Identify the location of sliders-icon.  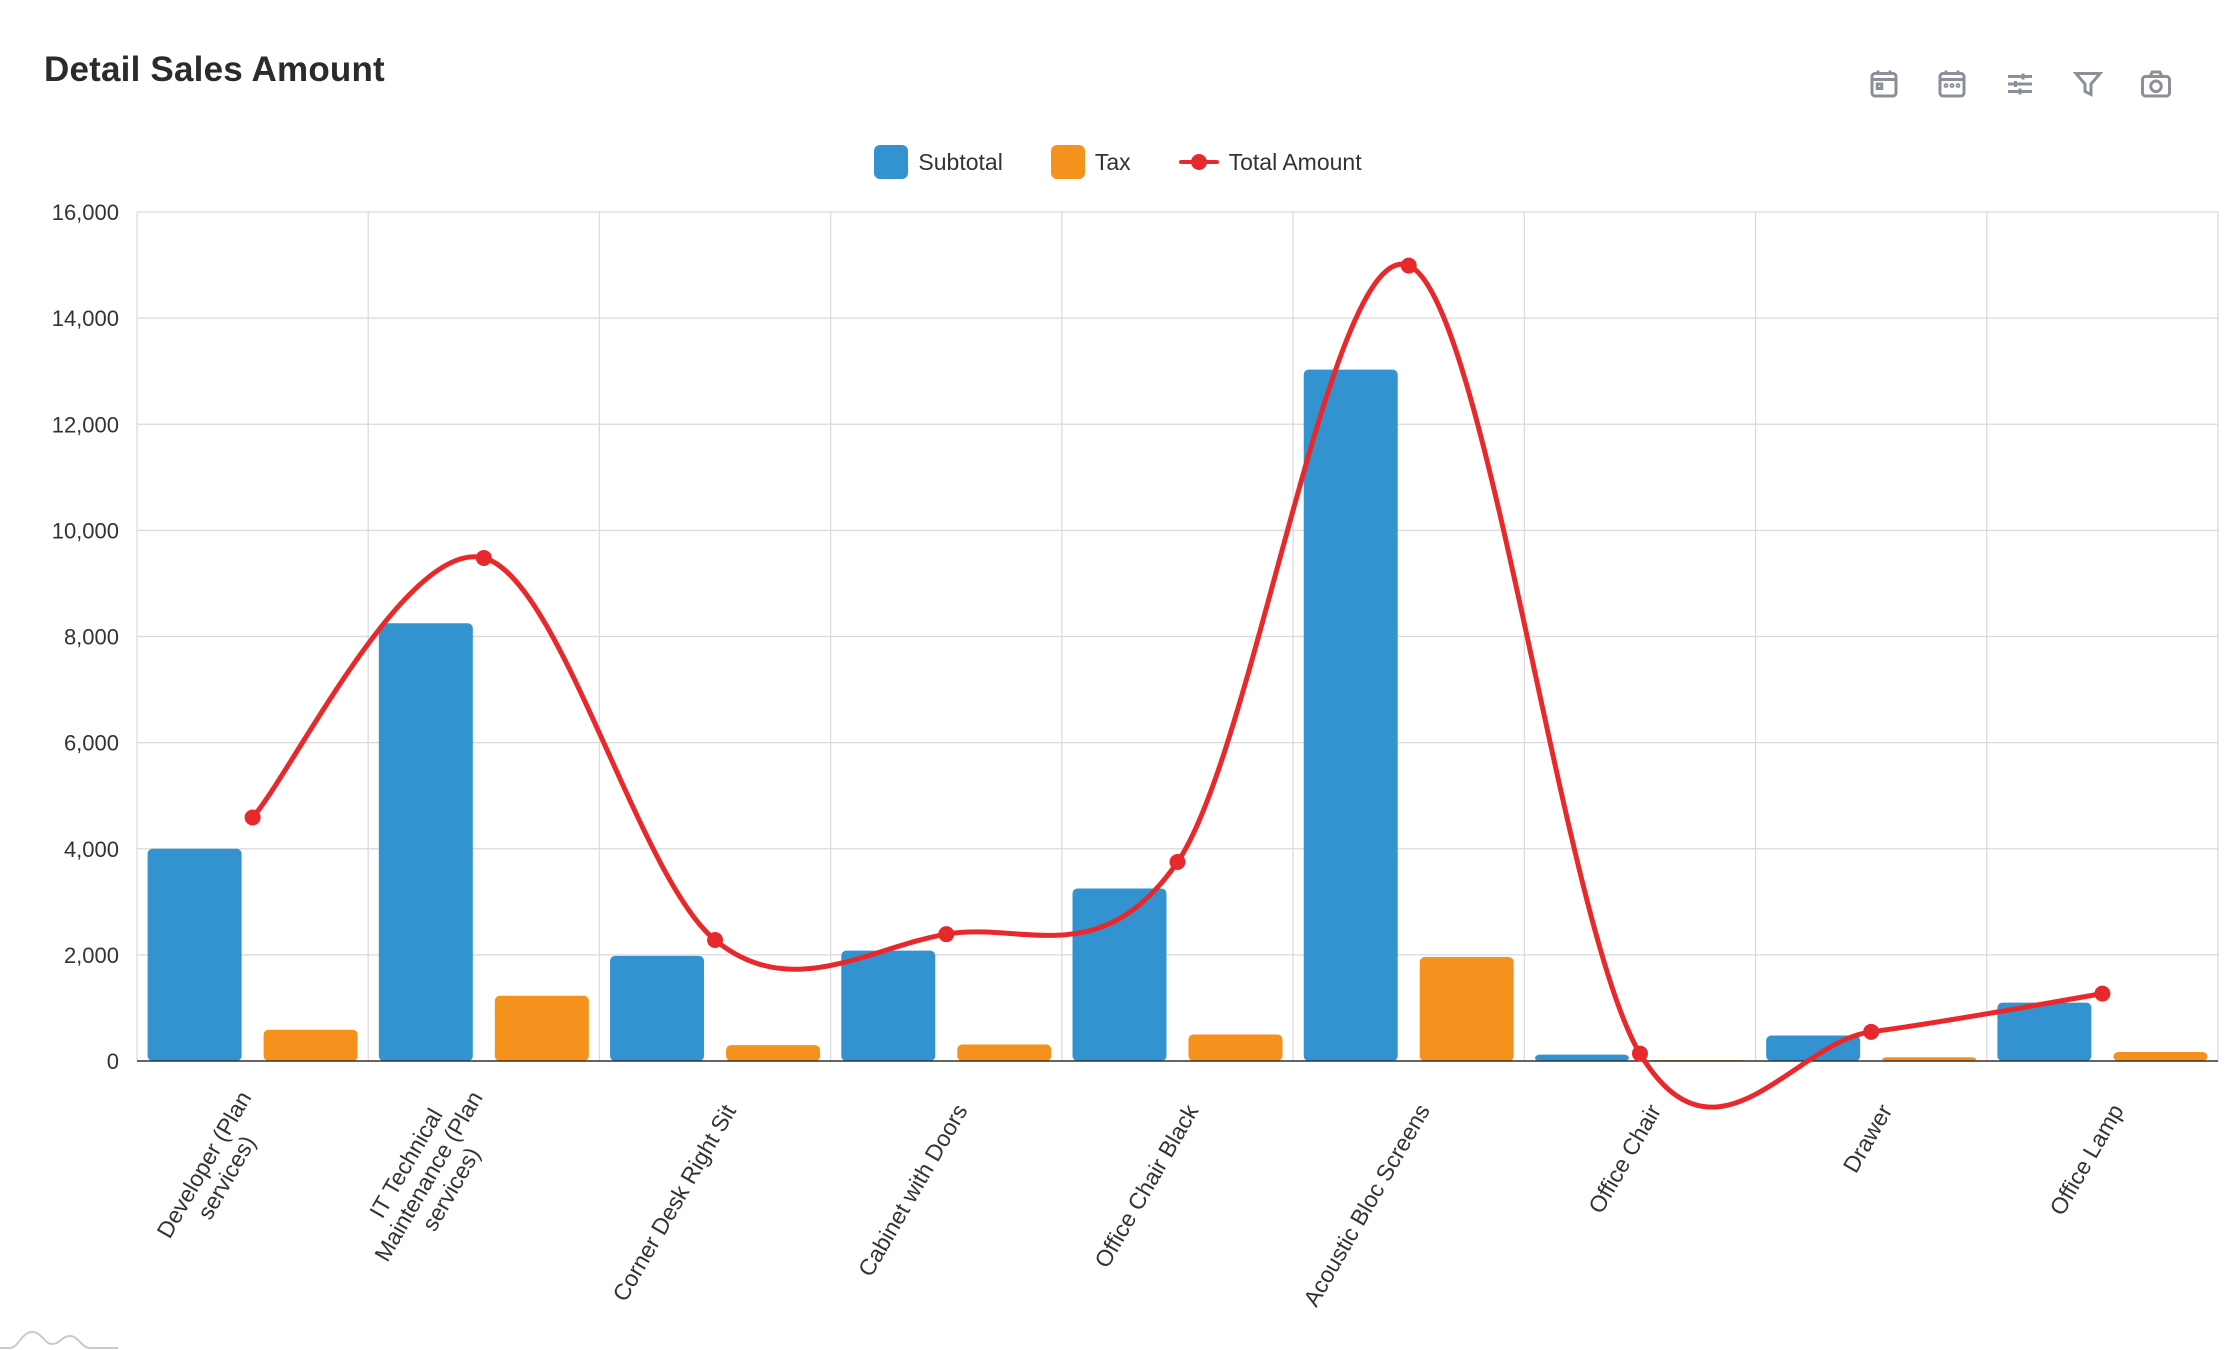
(2020, 84).